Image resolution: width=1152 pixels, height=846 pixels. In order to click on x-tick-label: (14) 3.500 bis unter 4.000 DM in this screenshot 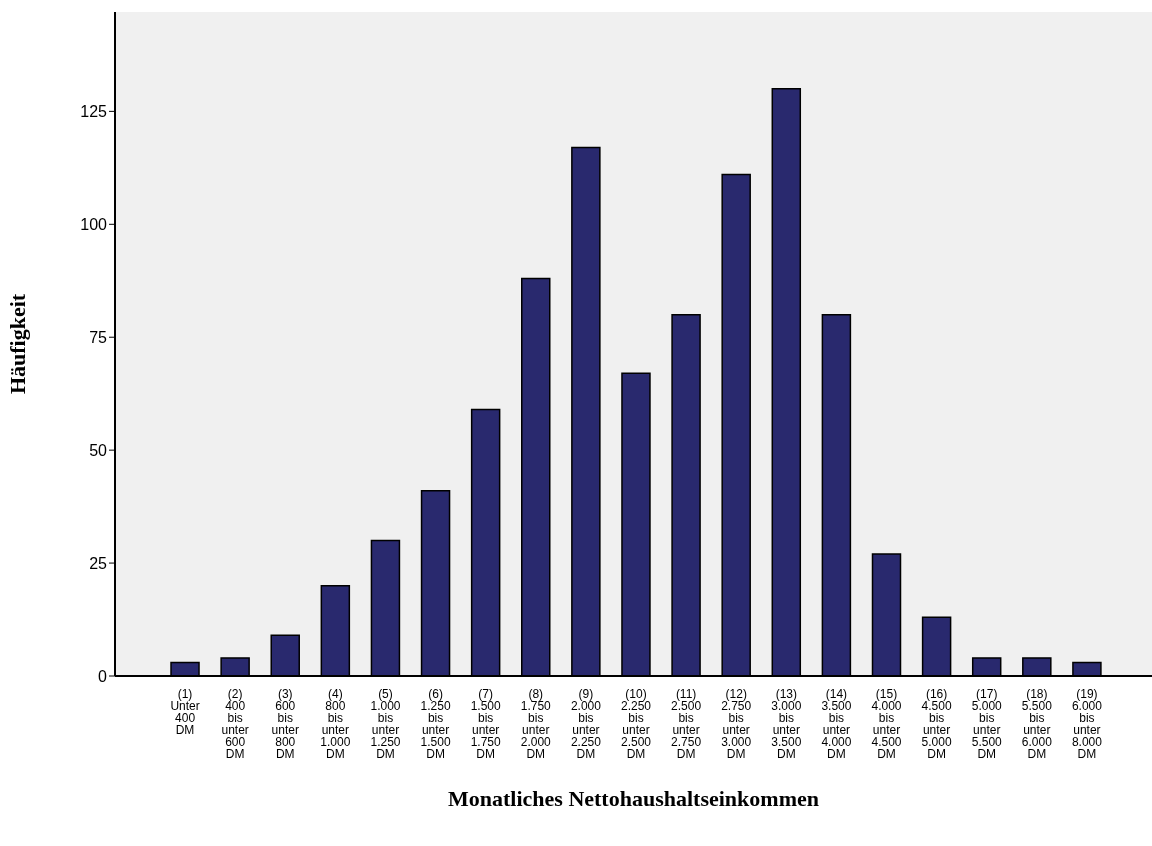, I will do `click(836, 724)`.